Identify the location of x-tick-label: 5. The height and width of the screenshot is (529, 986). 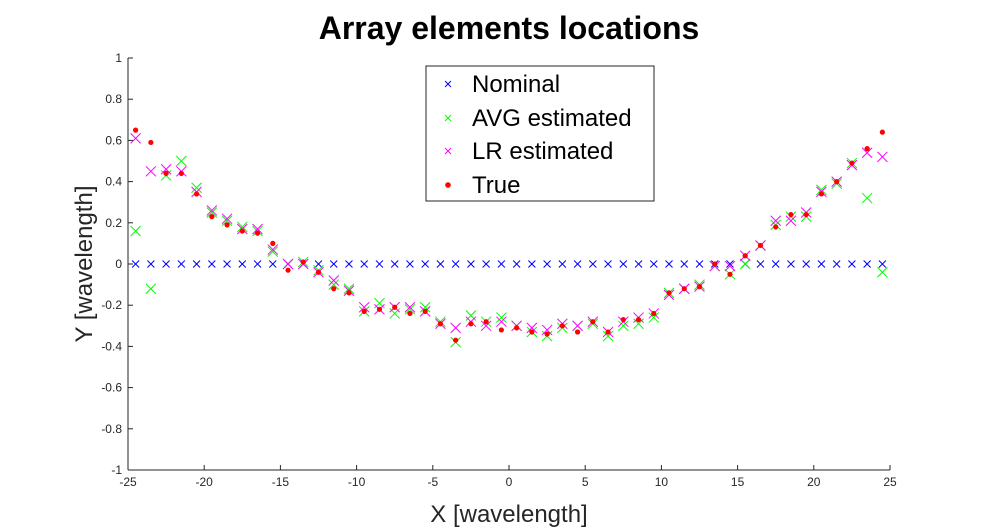
(585, 482).